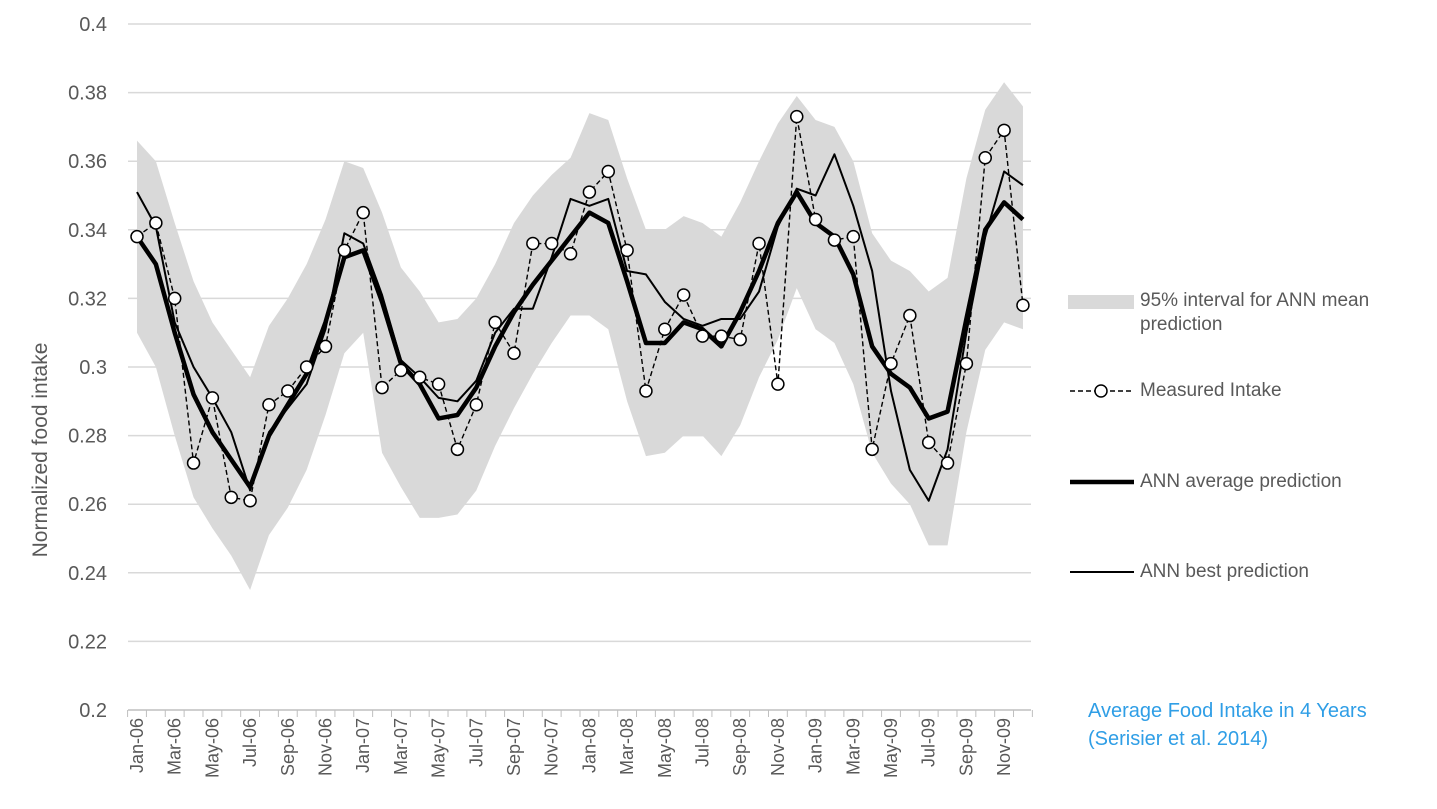 The image size is (1437, 809). What do you see at coordinates (929, 742) in the screenshot?
I see `x-tick-label: Jul-09` at bounding box center [929, 742].